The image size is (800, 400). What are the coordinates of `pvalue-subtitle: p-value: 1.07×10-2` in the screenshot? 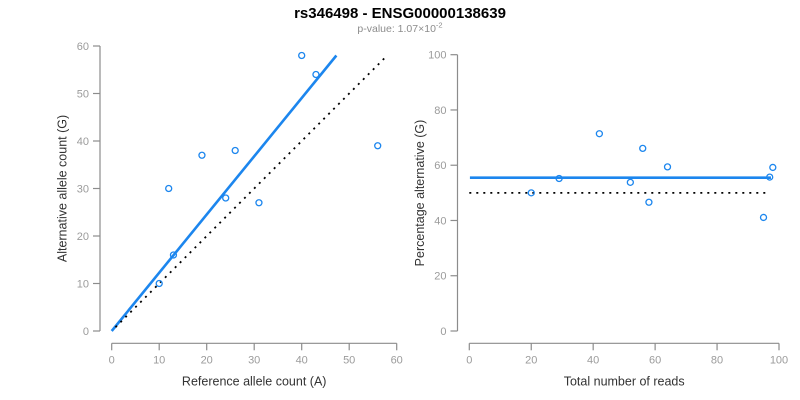 It's located at (400, 27).